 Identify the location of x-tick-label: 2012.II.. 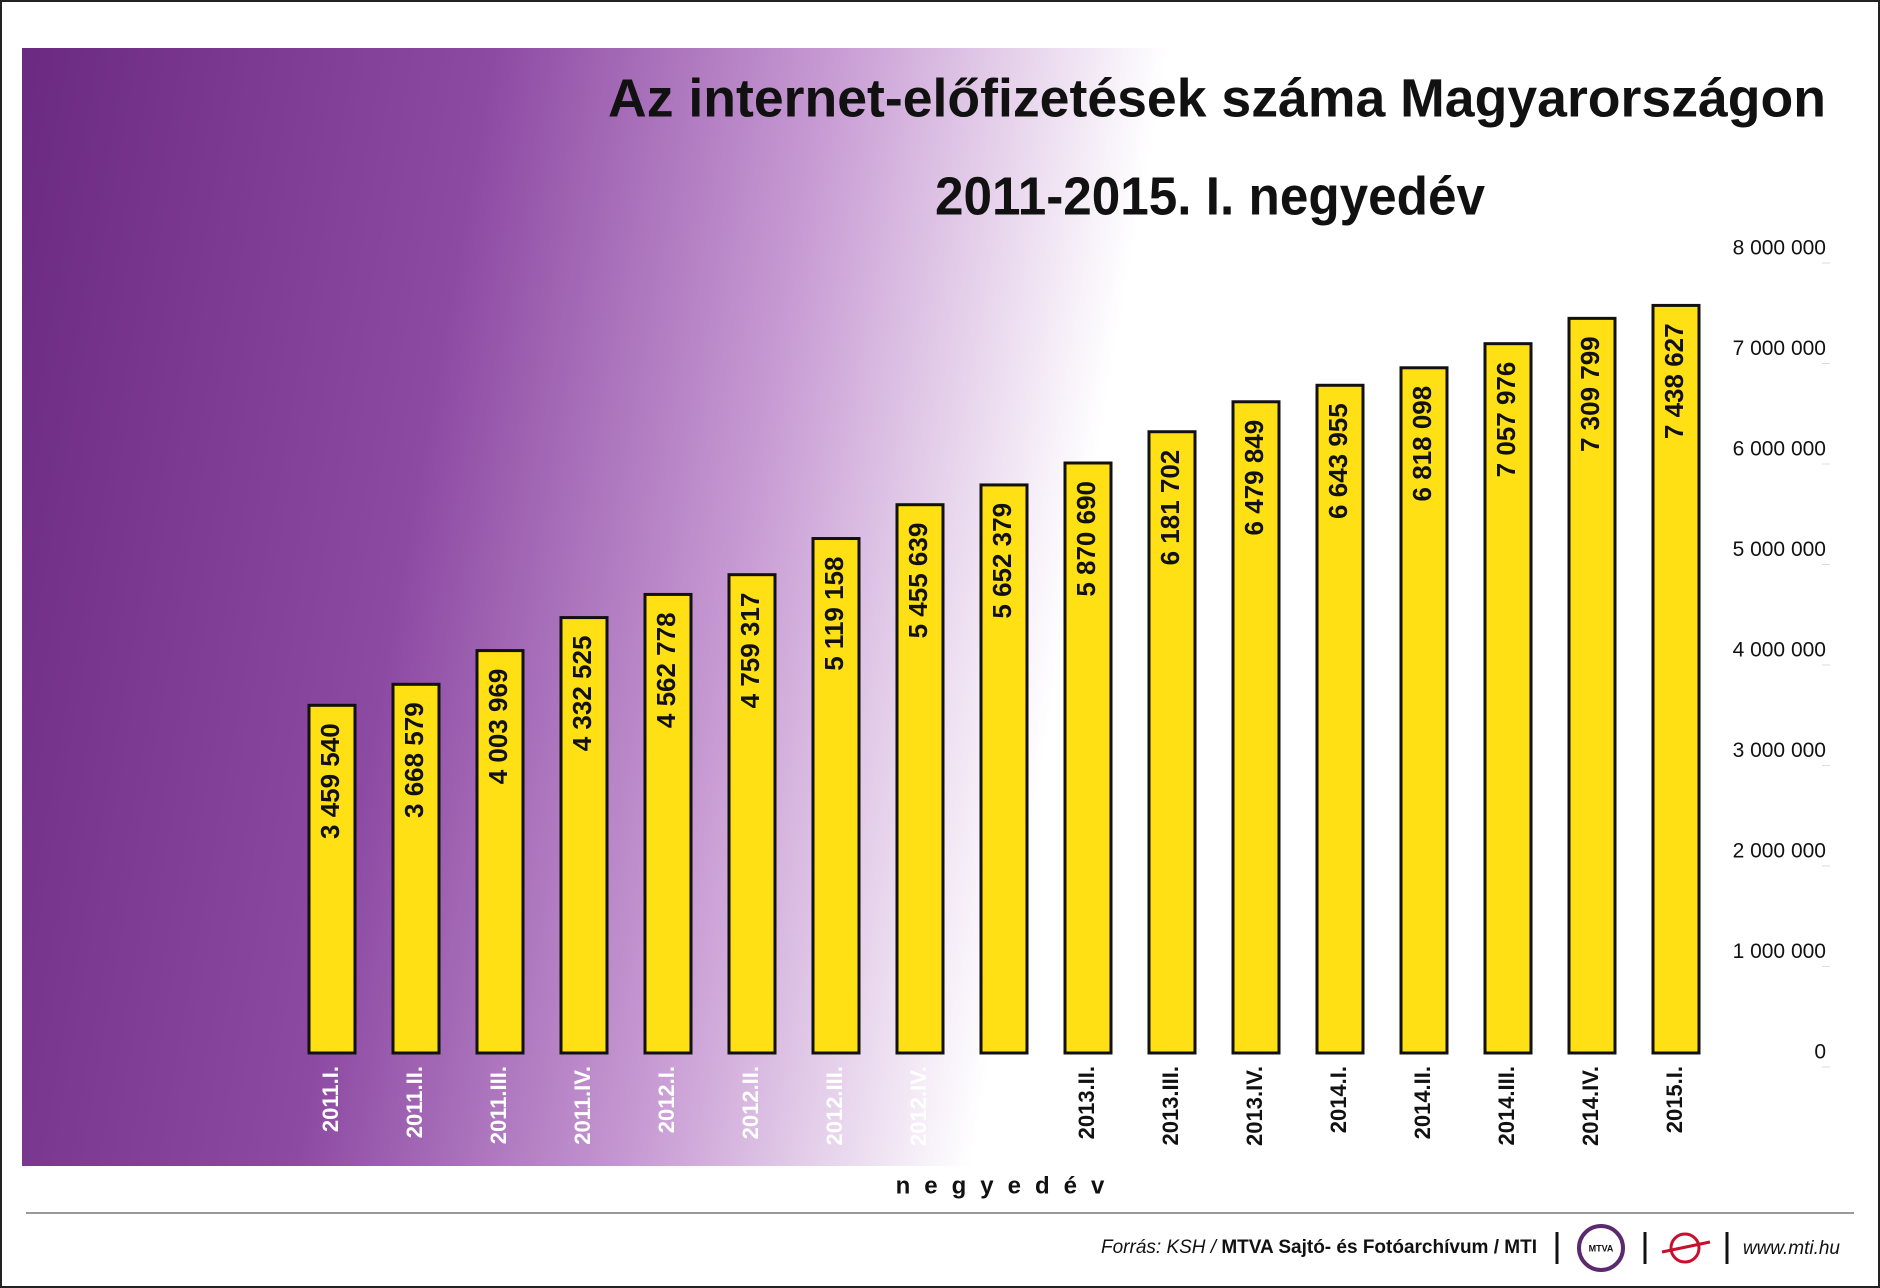
(750, 1102).